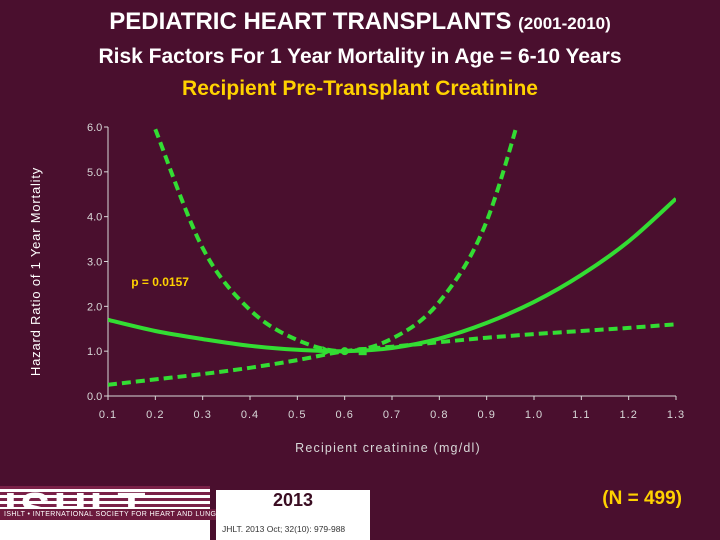  I want to click on x-tick-label: 1.2, so click(629, 415).